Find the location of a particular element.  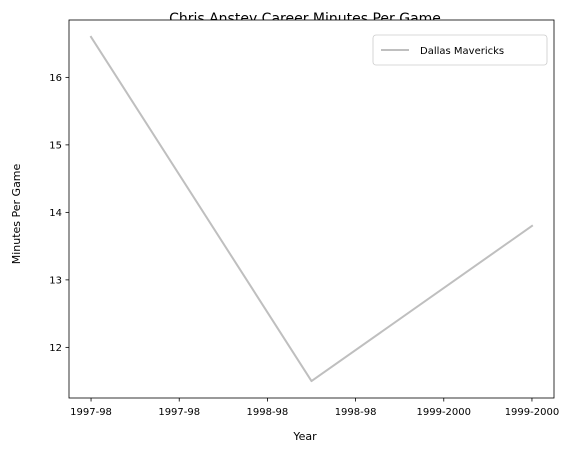

legend-label: Dallas Mavericks is located at coordinates (462, 51).